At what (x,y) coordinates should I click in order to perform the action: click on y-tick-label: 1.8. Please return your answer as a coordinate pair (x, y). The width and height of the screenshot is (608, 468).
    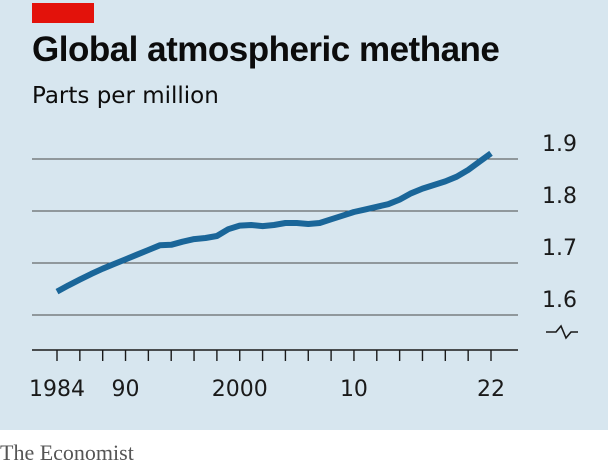
    Looking at the image, I should click on (559, 196).